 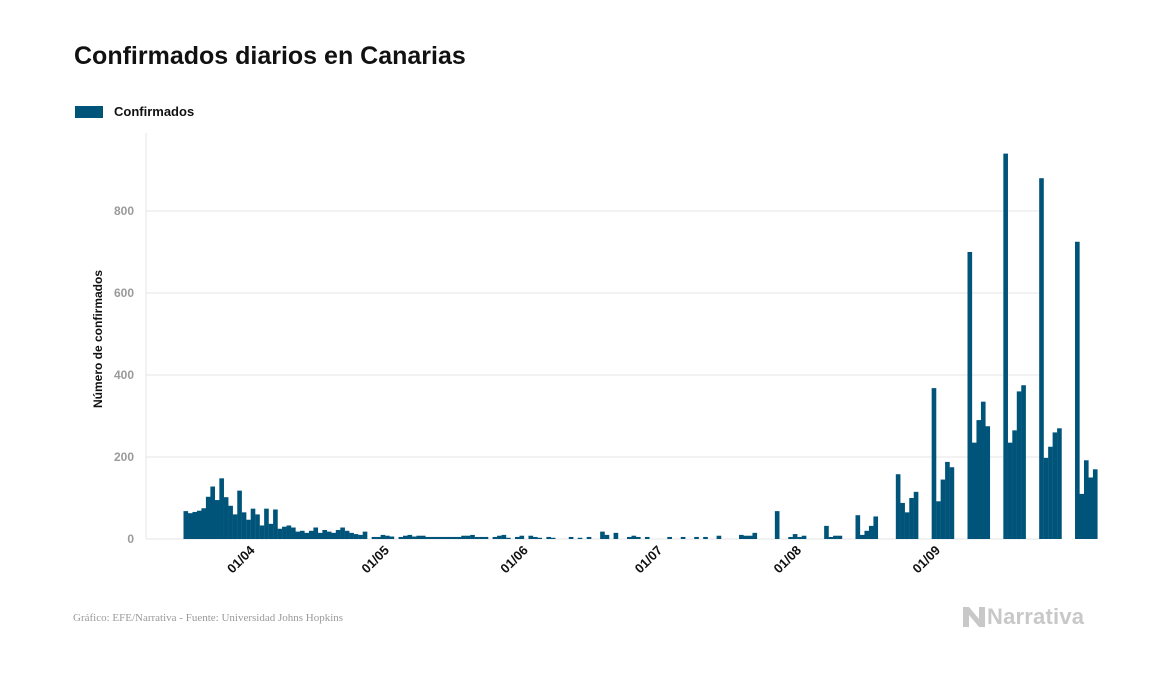 What do you see at coordinates (130, 539) in the screenshot?
I see `y-tick-label: 0` at bounding box center [130, 539].